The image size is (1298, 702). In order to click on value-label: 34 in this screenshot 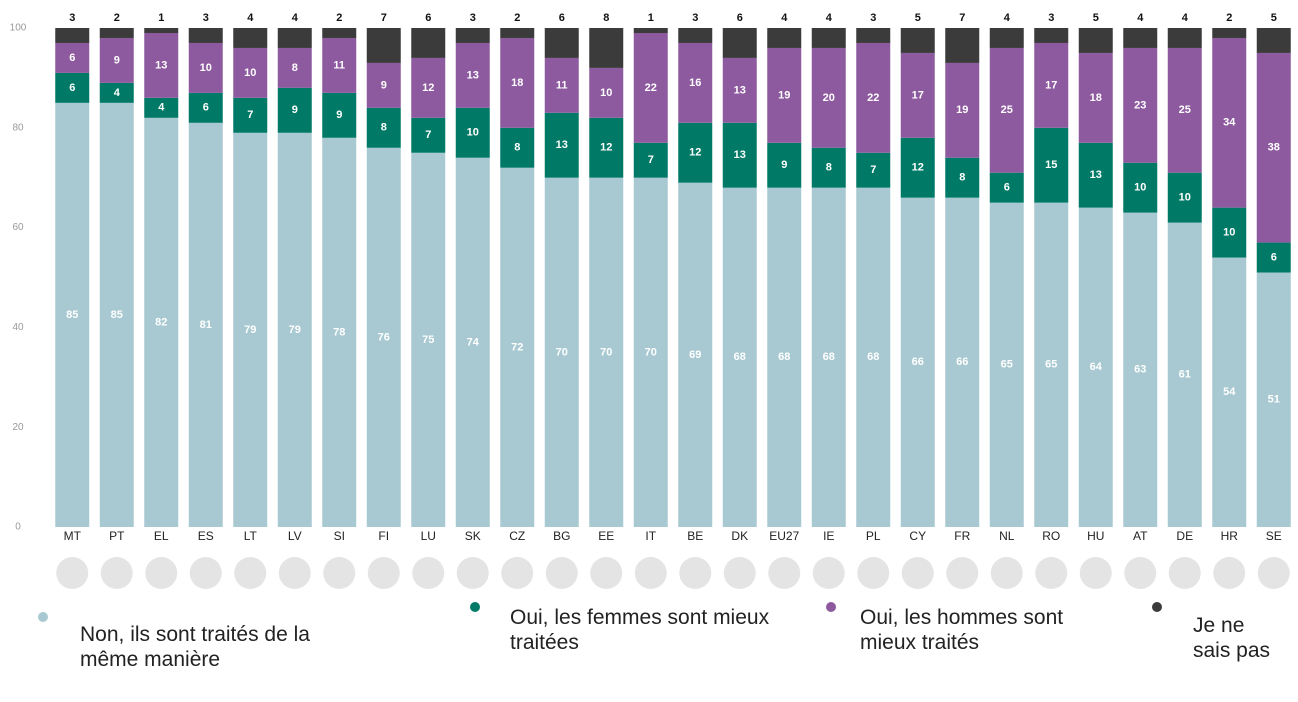, I will do `click(1229, 123)`.